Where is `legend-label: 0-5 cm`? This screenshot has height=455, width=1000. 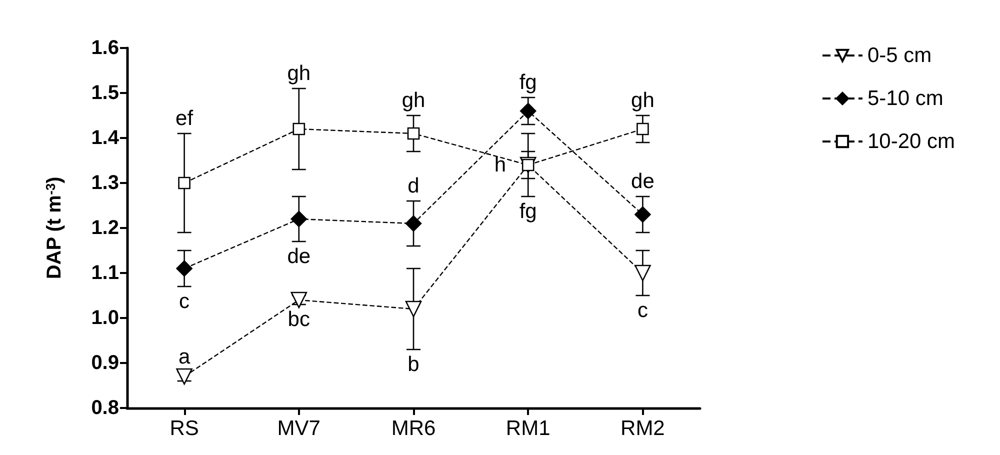
legend-label: 0-5 cm is located at coordinates (899, 55).